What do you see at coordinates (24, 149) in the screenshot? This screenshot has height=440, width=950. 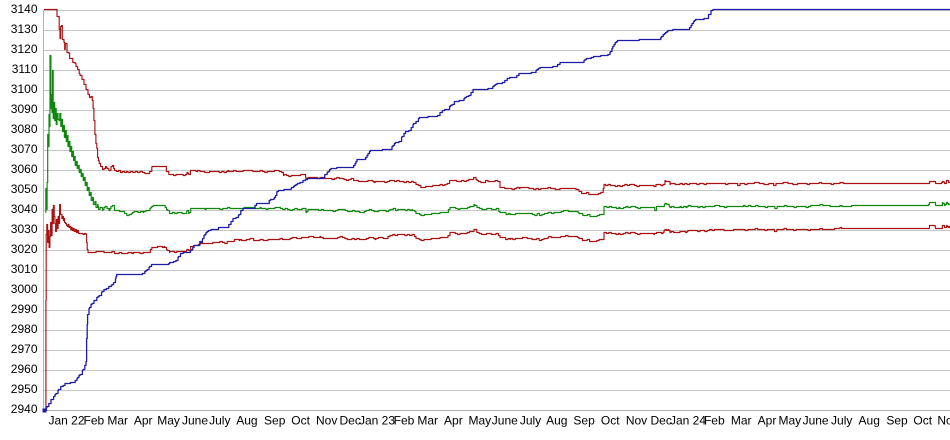 I see `svg-text: 3070` at bounding box center [24, 149].